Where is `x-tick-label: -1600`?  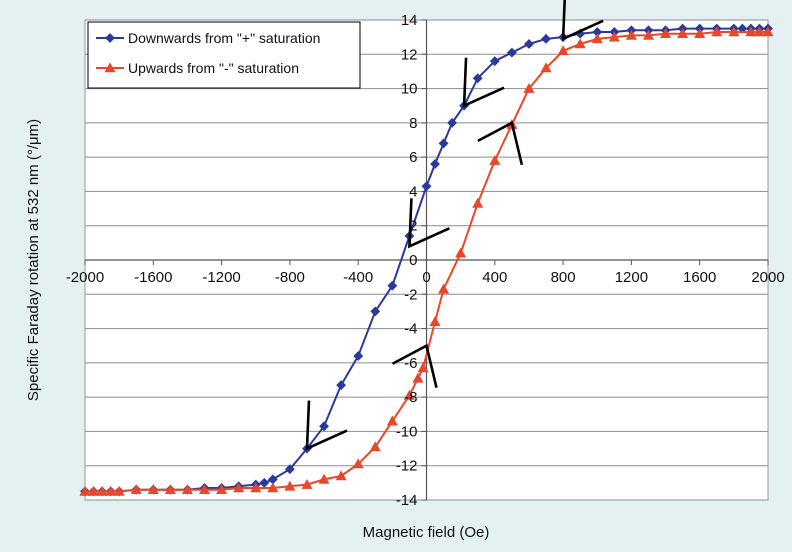 x-tick-label: -1600 is located at coordinates (153, 277).